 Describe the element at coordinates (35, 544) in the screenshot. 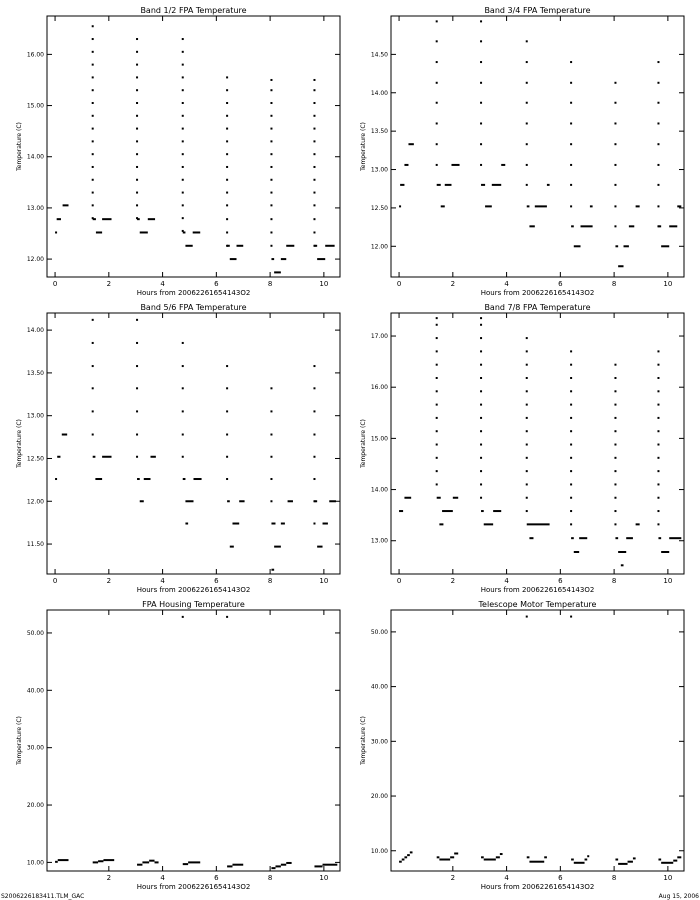

I see `y-tick-label: 11.50` at that location.